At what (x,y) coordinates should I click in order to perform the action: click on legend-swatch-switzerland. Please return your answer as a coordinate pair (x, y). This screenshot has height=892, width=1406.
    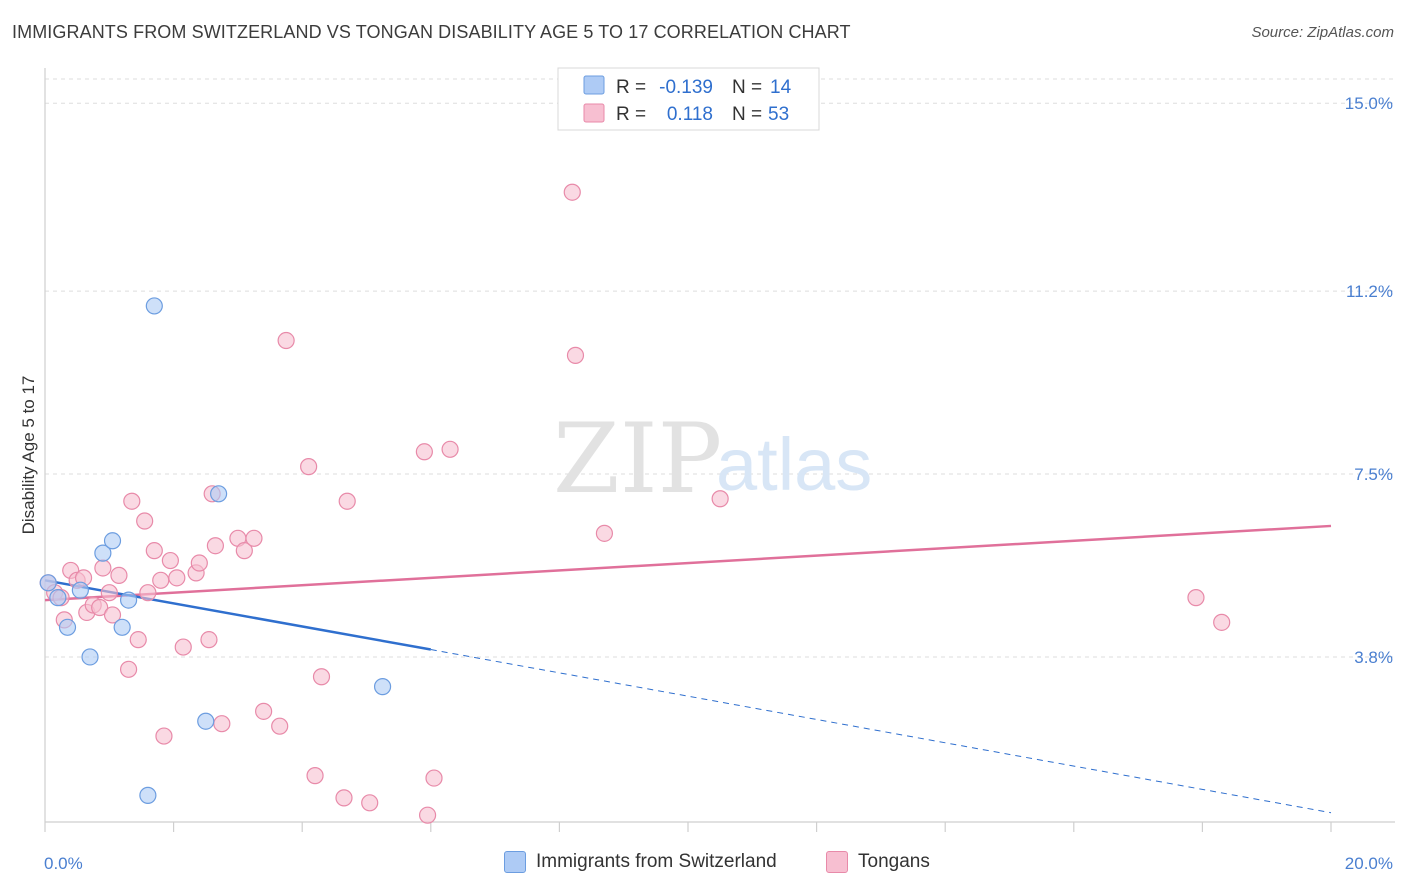
    Looking at the image, I should click on (515, 862).